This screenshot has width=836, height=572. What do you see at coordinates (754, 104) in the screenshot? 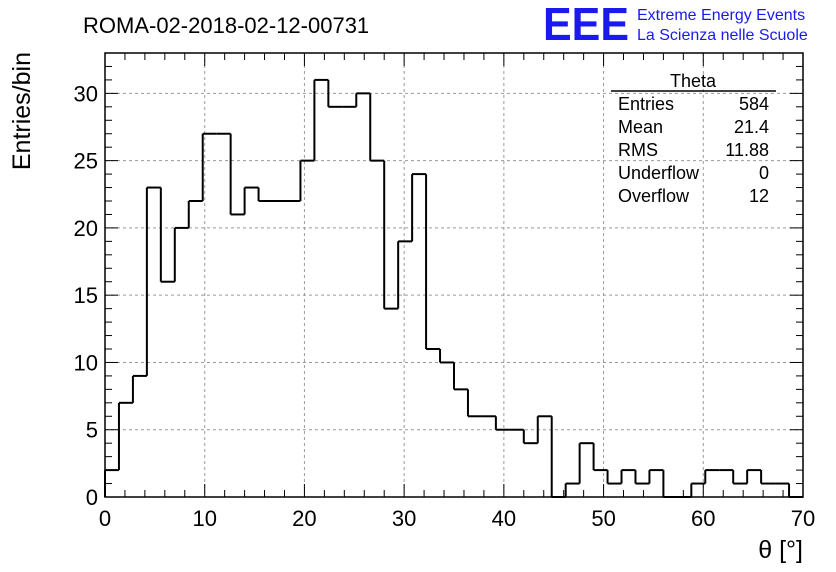
I see `stats-value: 584` at bounding box center [754, 104].